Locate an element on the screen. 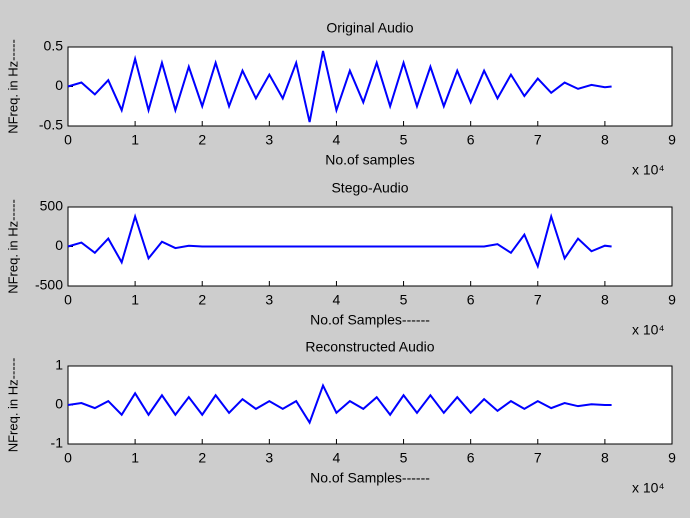 Image resolution: width=690 pixels, height=518 pixels. y-tick-label: -0.5 is located at coordinates (51, 125).